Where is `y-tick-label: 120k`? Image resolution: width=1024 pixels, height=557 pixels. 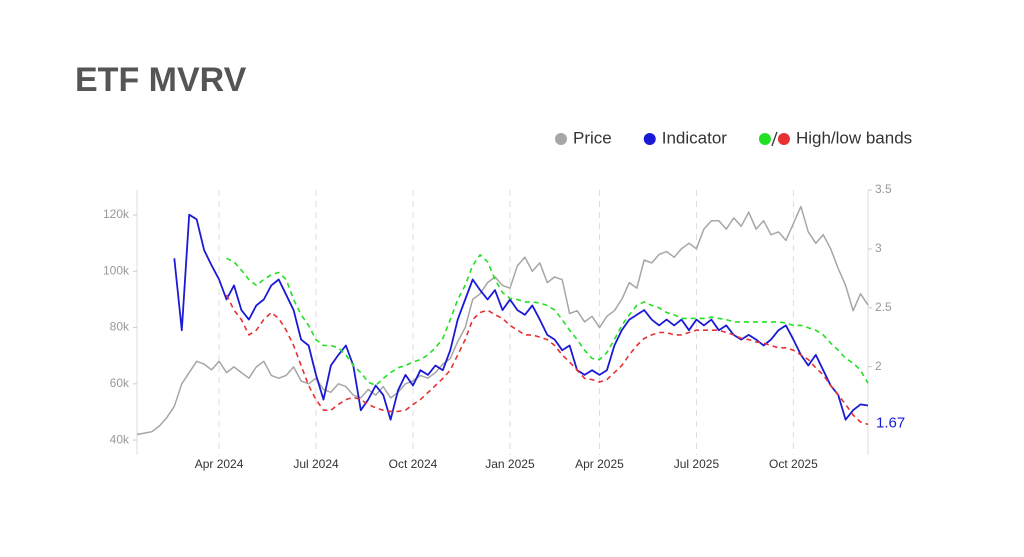
y-tick-label: 120k is located at coordinates (116, 214).